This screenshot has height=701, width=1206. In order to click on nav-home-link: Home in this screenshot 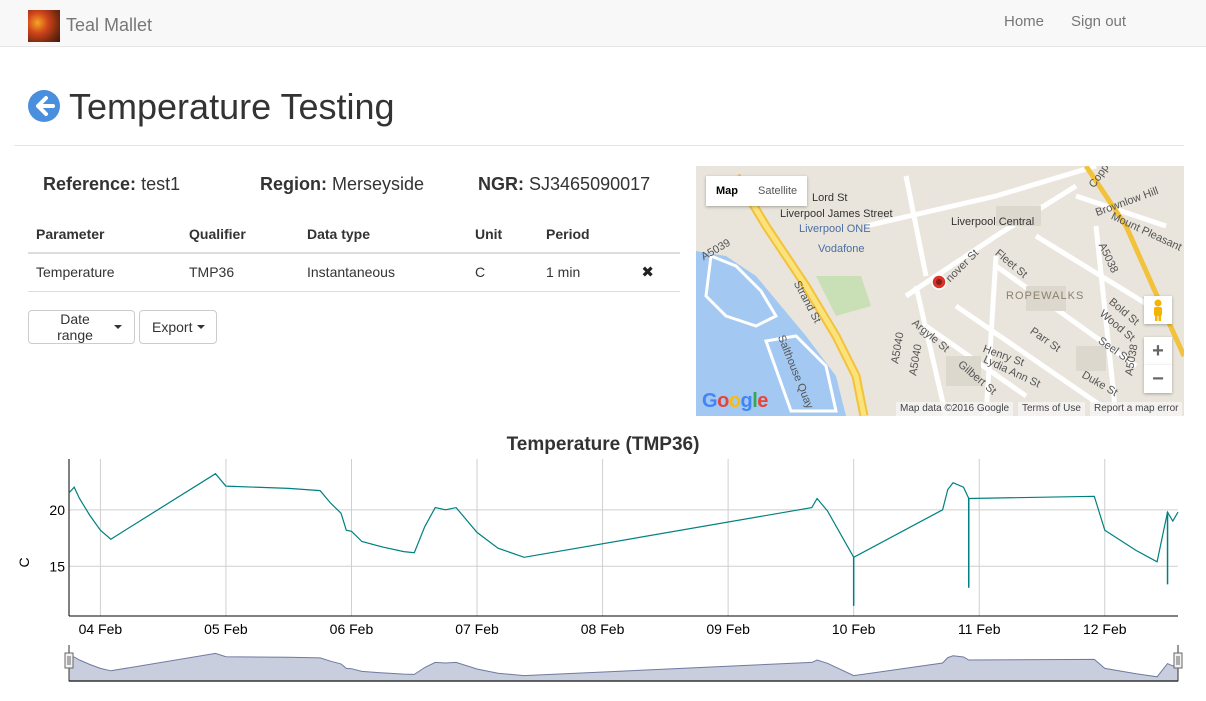, I will do `click(1024, 21)`.